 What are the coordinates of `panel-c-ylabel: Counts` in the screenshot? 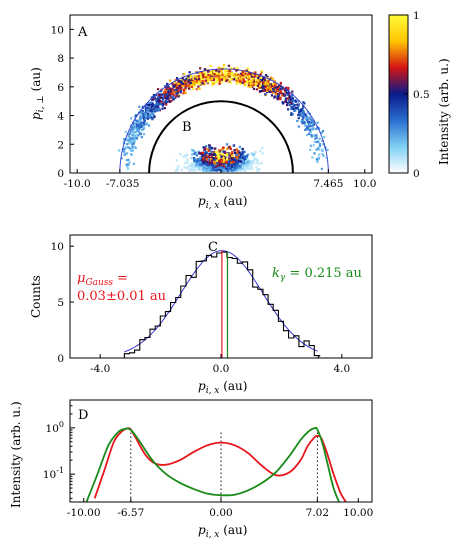 It's located at (36, 296).